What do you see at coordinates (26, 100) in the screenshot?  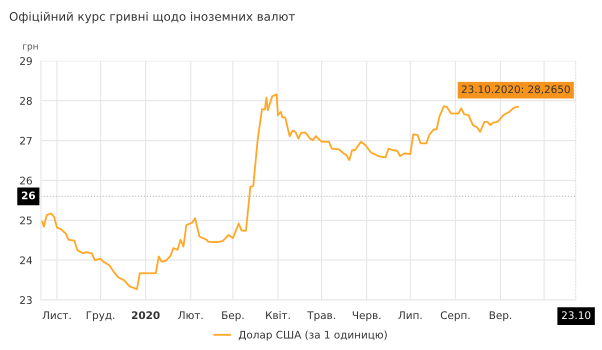 I see `y-tick-label: 28` at bounding box center [26, 100].